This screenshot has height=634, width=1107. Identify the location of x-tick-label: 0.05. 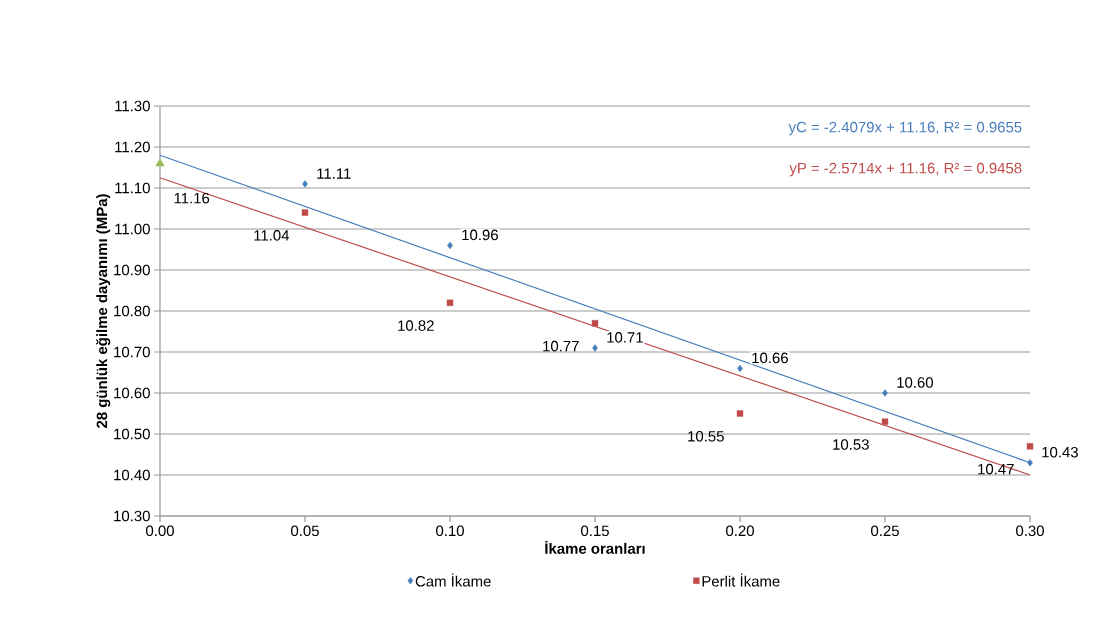
(305, 531).